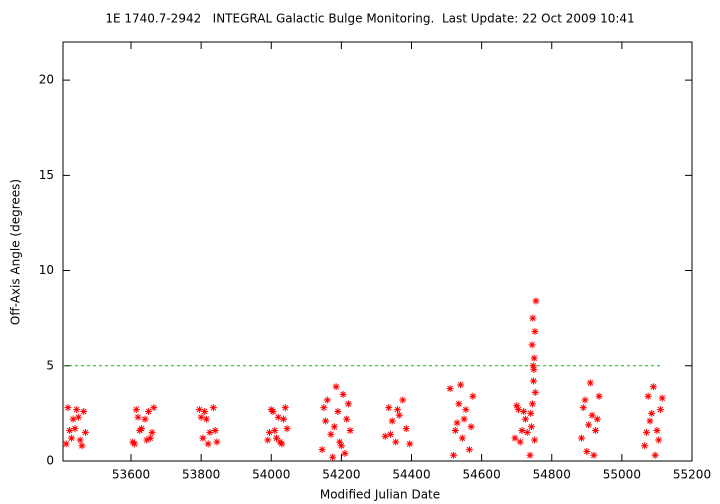 The image size is (720, 504). I want to click on x-tick-label: 53800, so click(201, 475).